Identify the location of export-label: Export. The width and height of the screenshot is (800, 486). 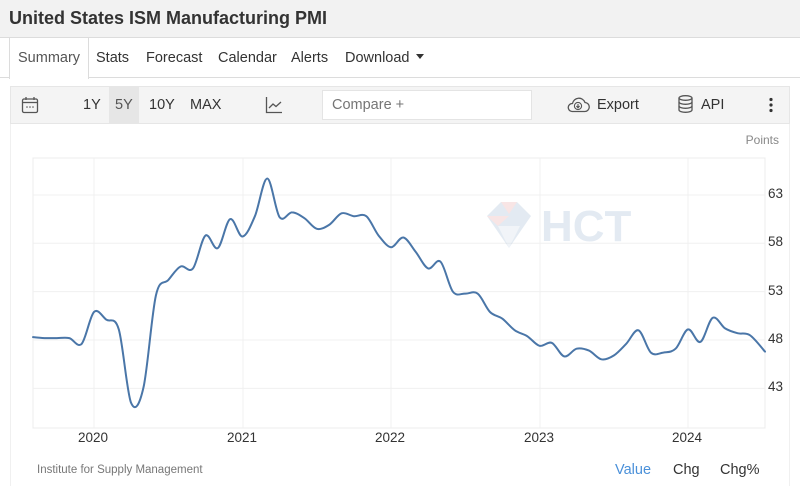
(618, 105).